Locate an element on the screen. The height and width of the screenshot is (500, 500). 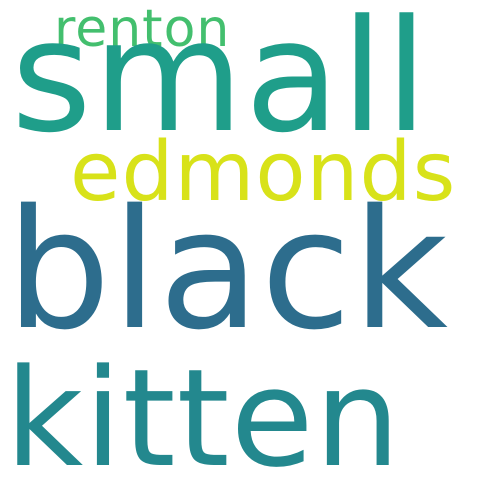
word-edmonds: edmonds is located at coordinates (263, 172).